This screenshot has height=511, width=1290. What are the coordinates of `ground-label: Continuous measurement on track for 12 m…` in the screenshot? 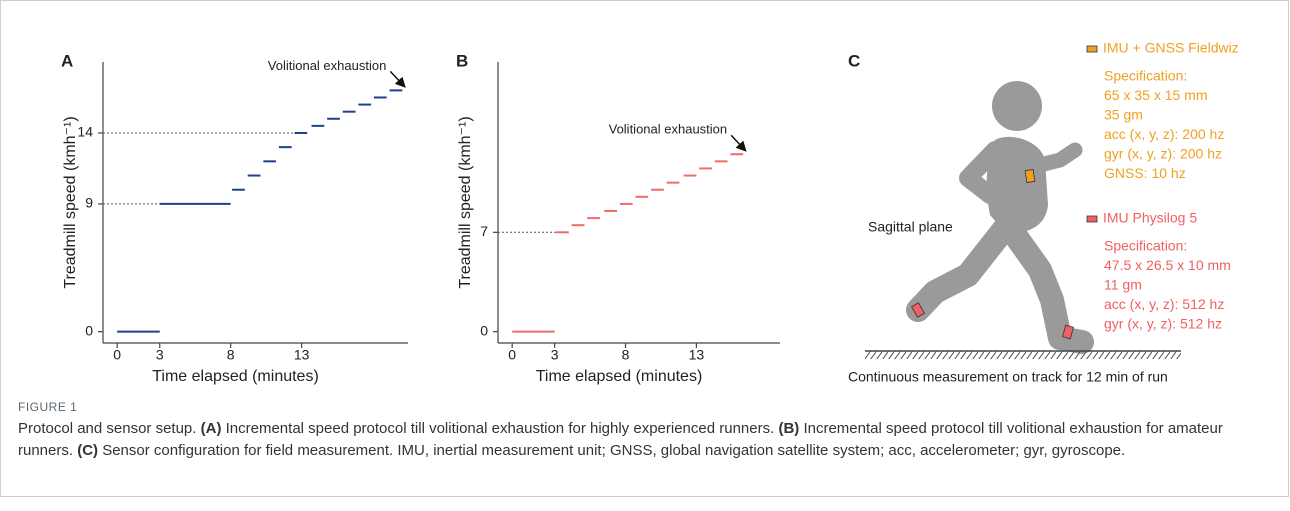 It's located at (1008, 377).